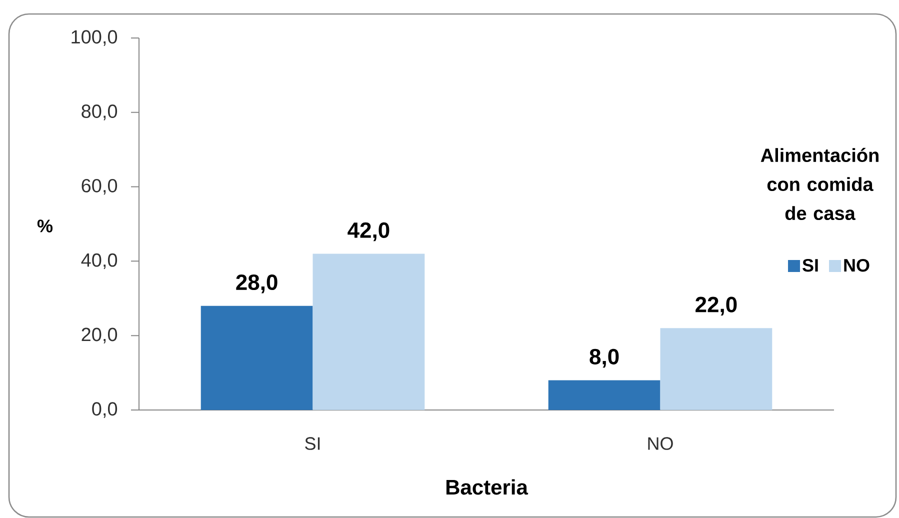 The width and height of the screenshot is (899, 518). I want to click on data-label: 42,0, so click(369, 232).